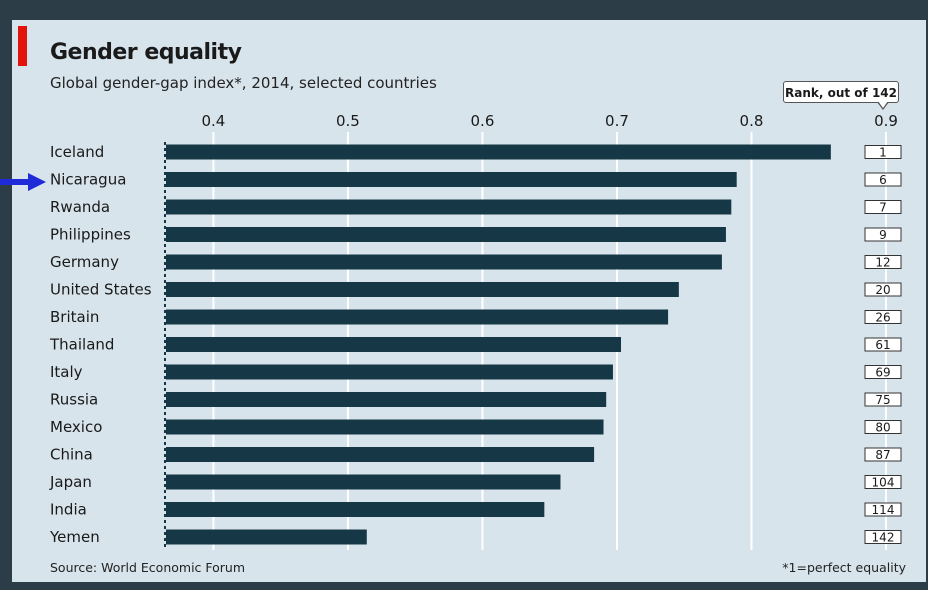 The image size is (928, 590). Describe the element at coordinates (101, 290) in the screenshot. I see `category-label: United States` at that location.